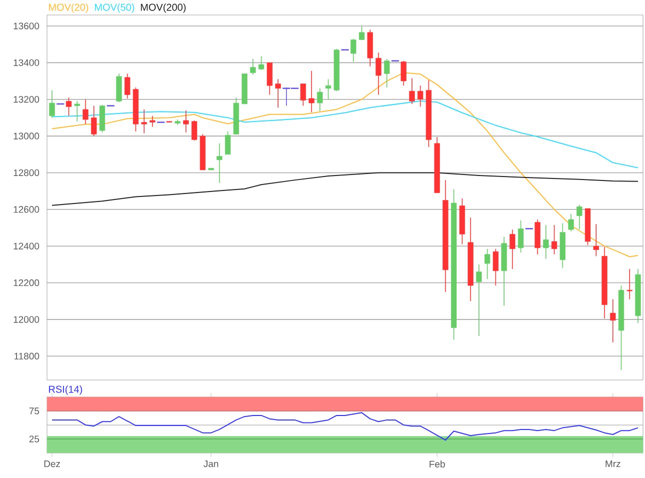 This screenshot has height=478, width=645. What do you see at coordinates (34, 411) in the screenshot?
I see `y-tick-label: 75` at bounding box center [34, 411].